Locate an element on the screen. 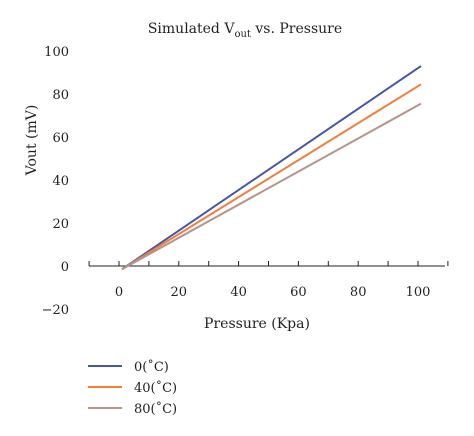 This screenshot has height=436, width=474. chart-title-subscript: out is located at coordinates (242, 34).